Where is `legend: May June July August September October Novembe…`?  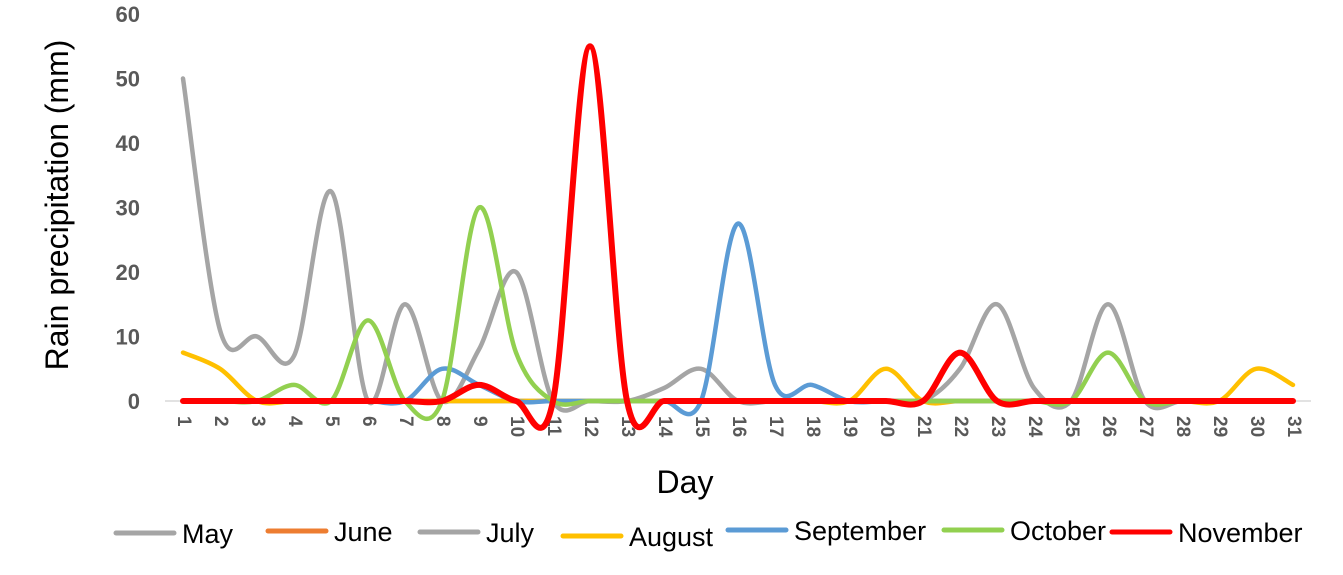 legend: May June July August September October Novembe… is located at coordinates (708, 534).